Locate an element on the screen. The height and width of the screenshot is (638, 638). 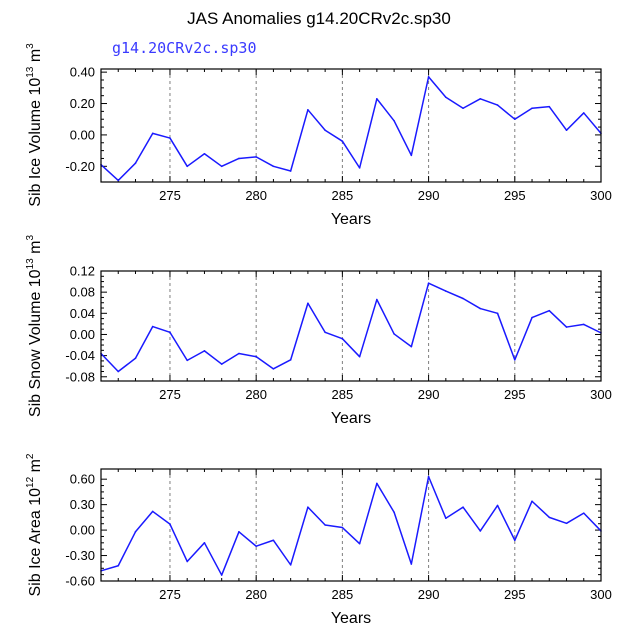
y-tick-label: -0.20 is located at coordinates (80, 166).